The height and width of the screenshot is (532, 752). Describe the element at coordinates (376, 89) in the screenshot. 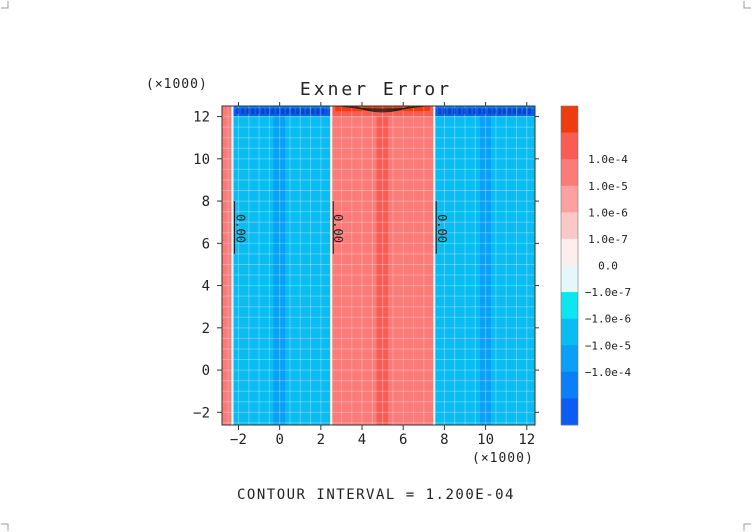

I see `chart-title: Exner Error` at that location.